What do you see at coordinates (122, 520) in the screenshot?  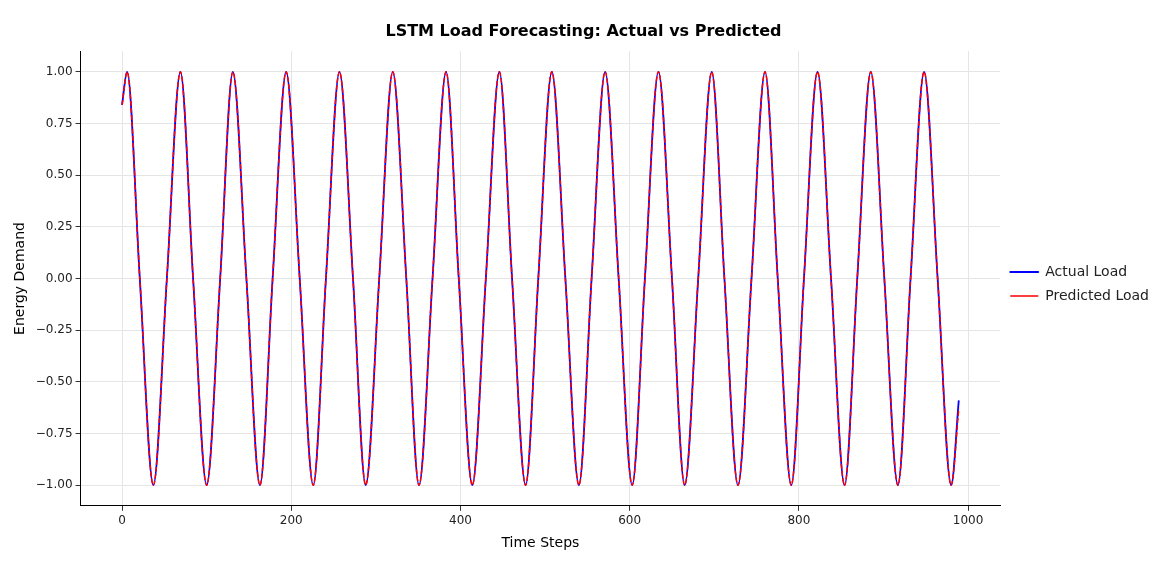 I see `x-tick-label: 0` at bounding box center [122, 520].